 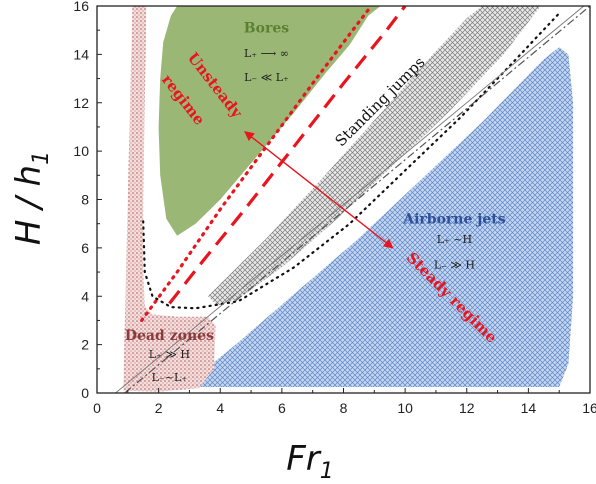 I want to click on y-tick-label: 10, so click(x=81, y=151).